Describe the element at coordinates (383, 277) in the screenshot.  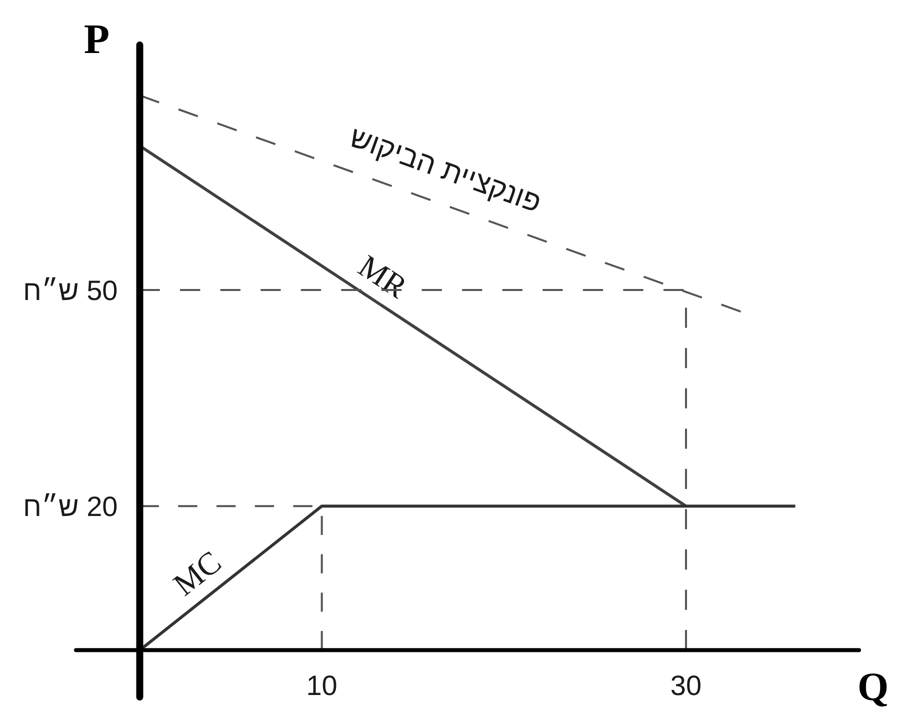
I see `text: MR` at that location.